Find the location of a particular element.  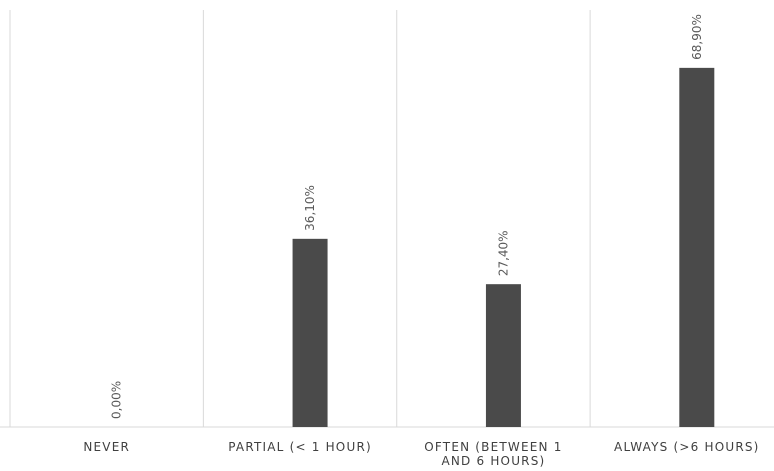

data-label-2: 27,40% is located at coordinates (503, 253).